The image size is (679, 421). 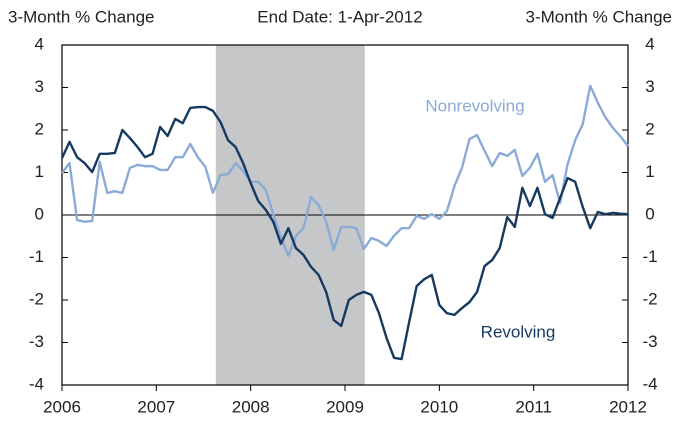 What do you see at coordinates (649, 86) in the screenshot?
I see `y2-tick-label: 3` at bounding box center [649, 86].